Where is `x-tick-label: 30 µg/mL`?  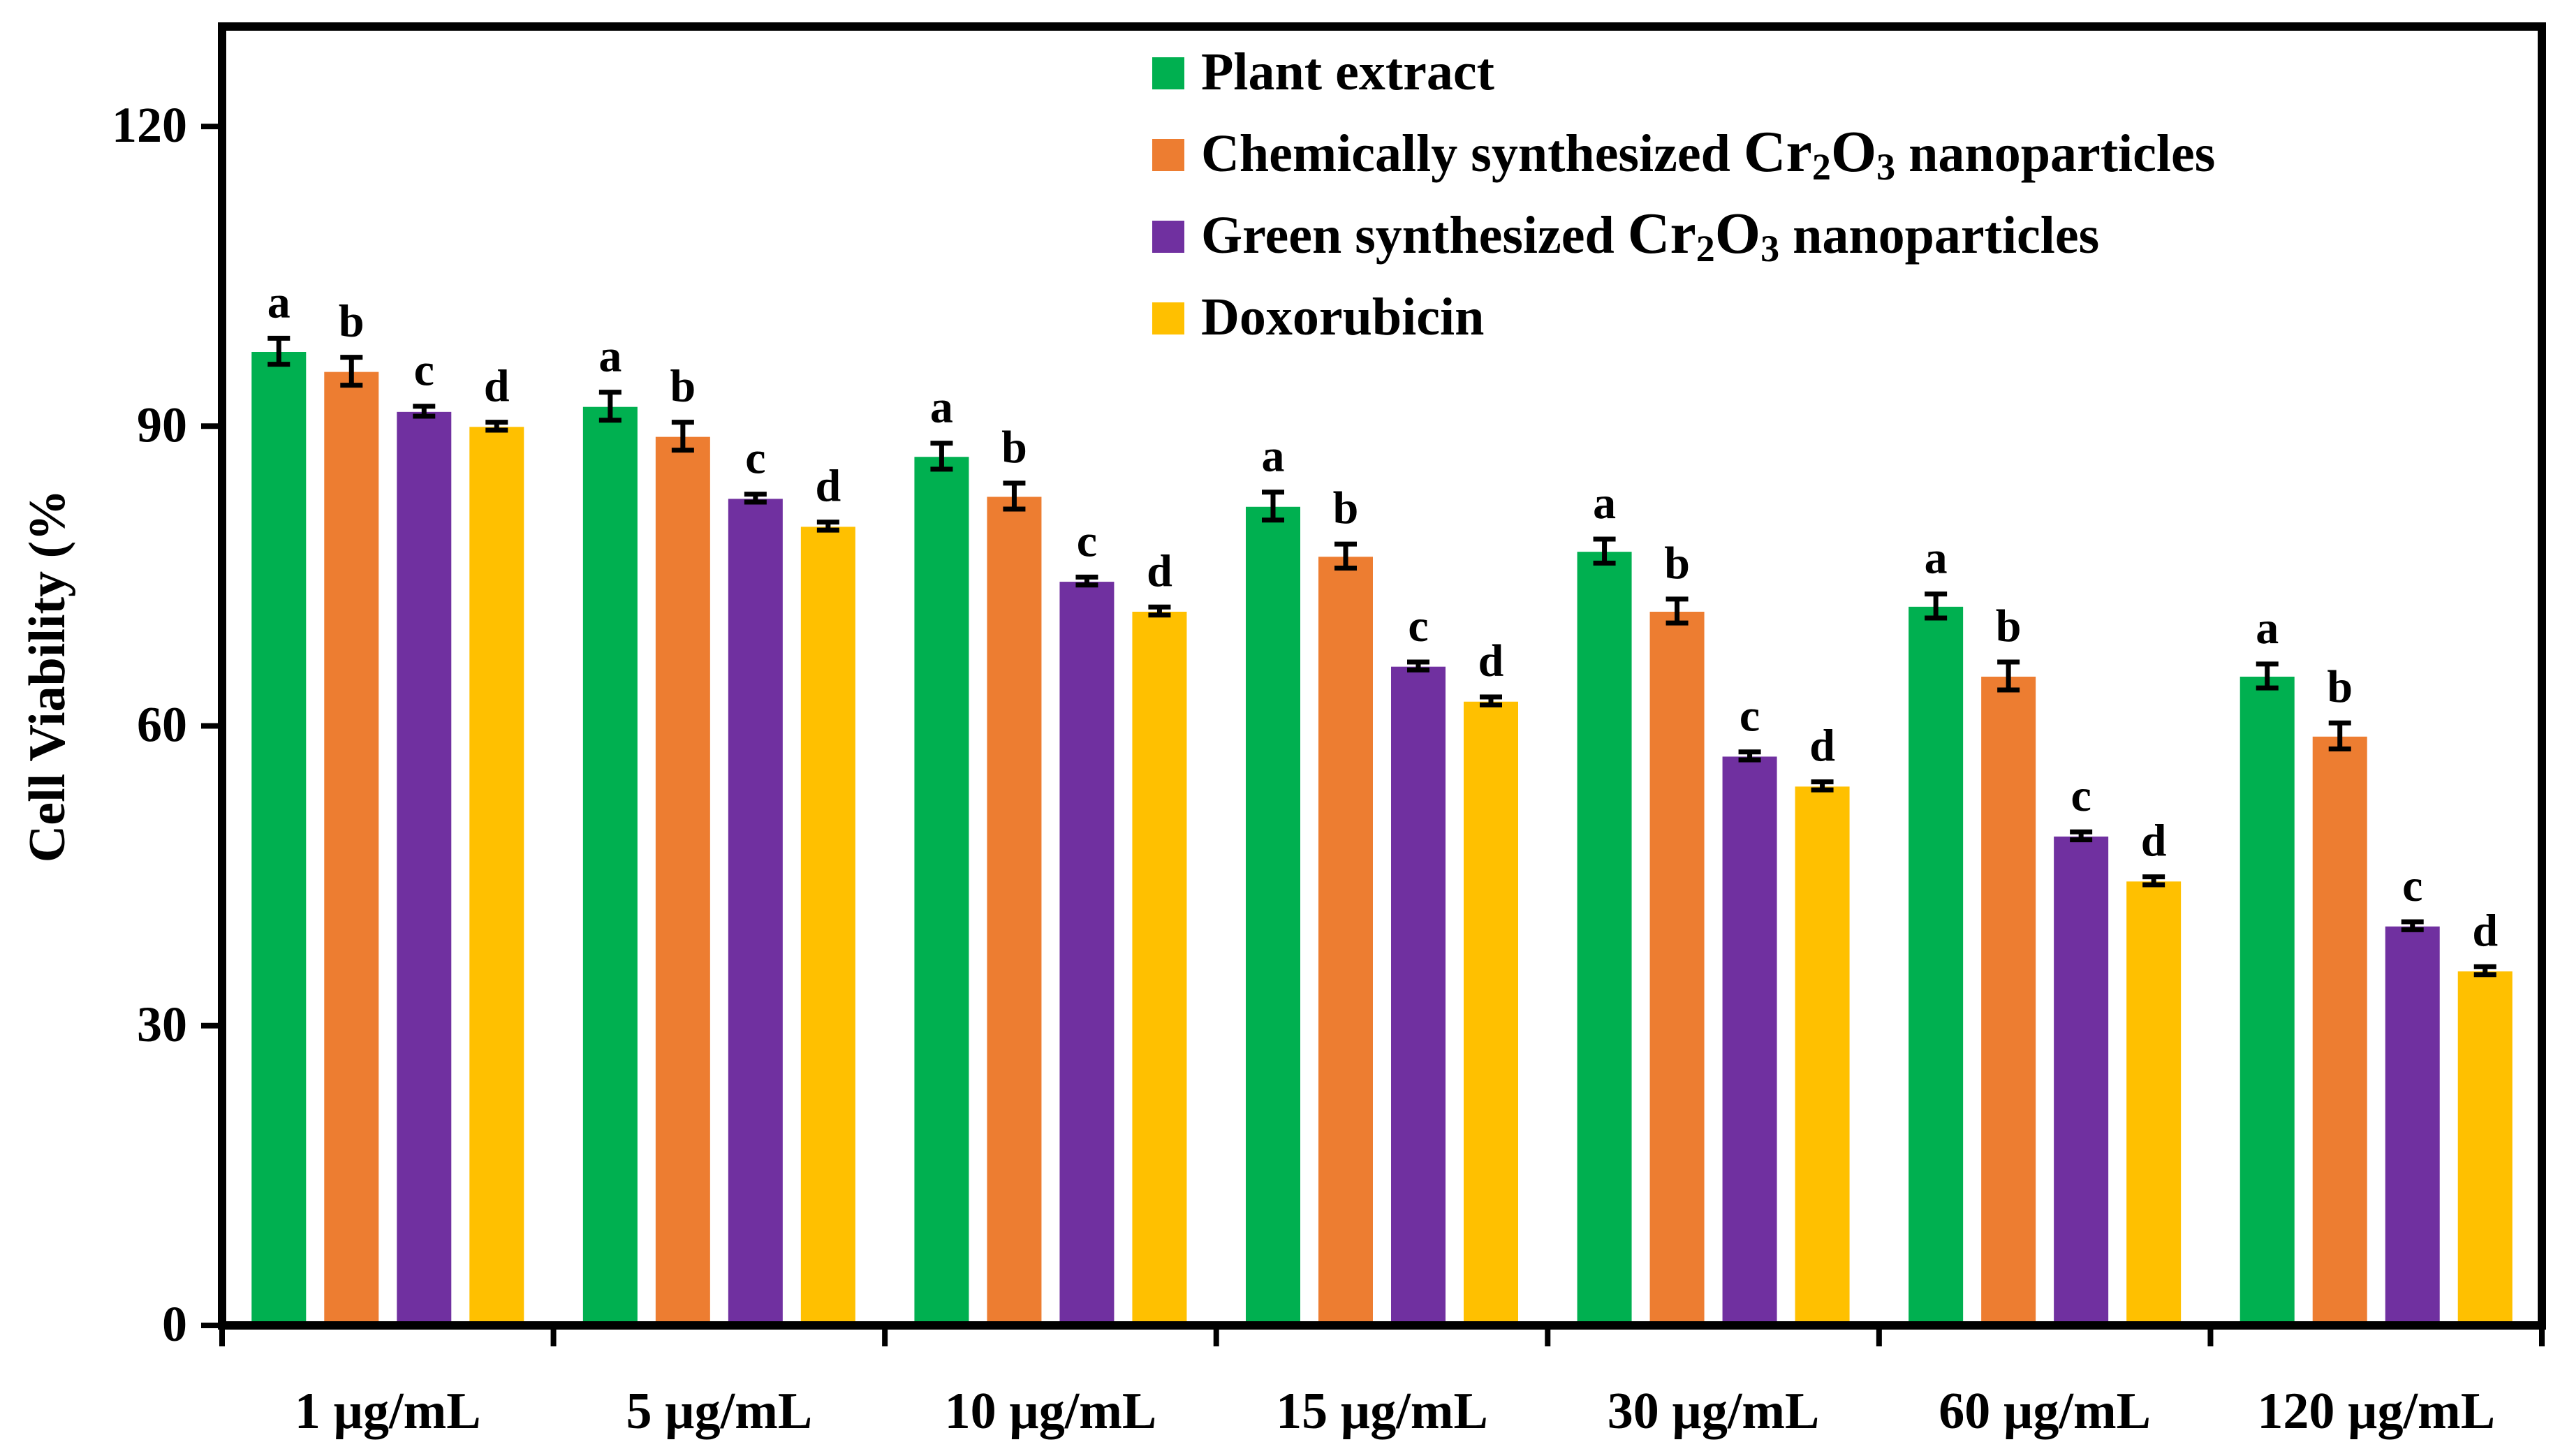 x-tick-label: 30 µg/mL is located at coordinates (1714, 1412).